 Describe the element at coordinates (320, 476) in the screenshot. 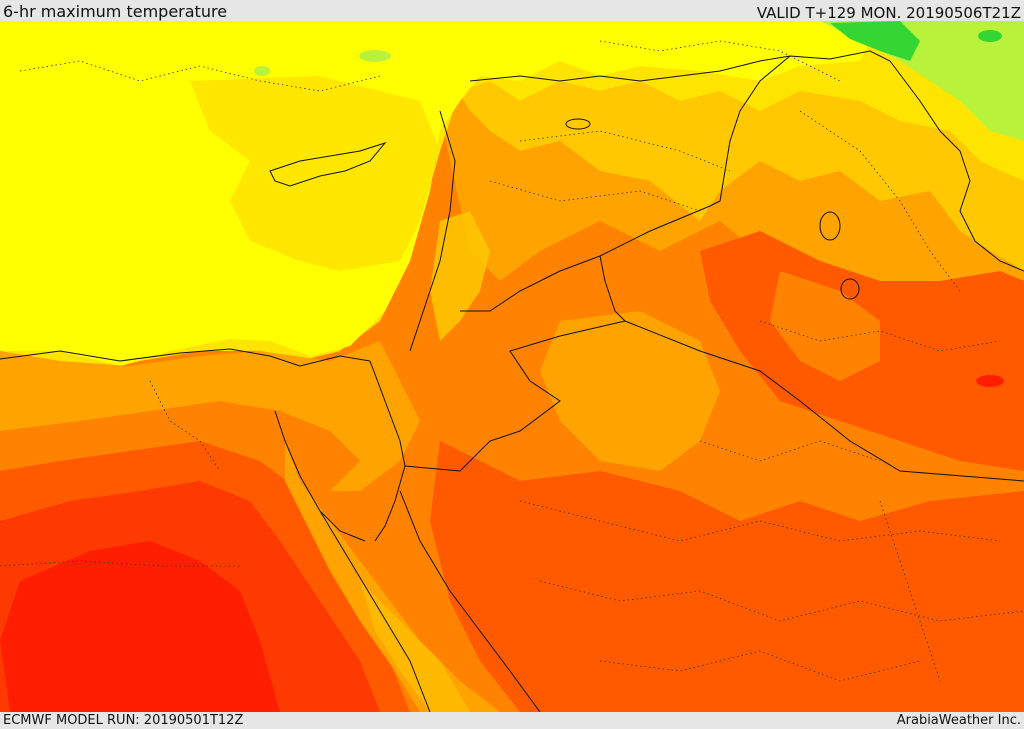

I see `coast-gulf-suez` at that location.